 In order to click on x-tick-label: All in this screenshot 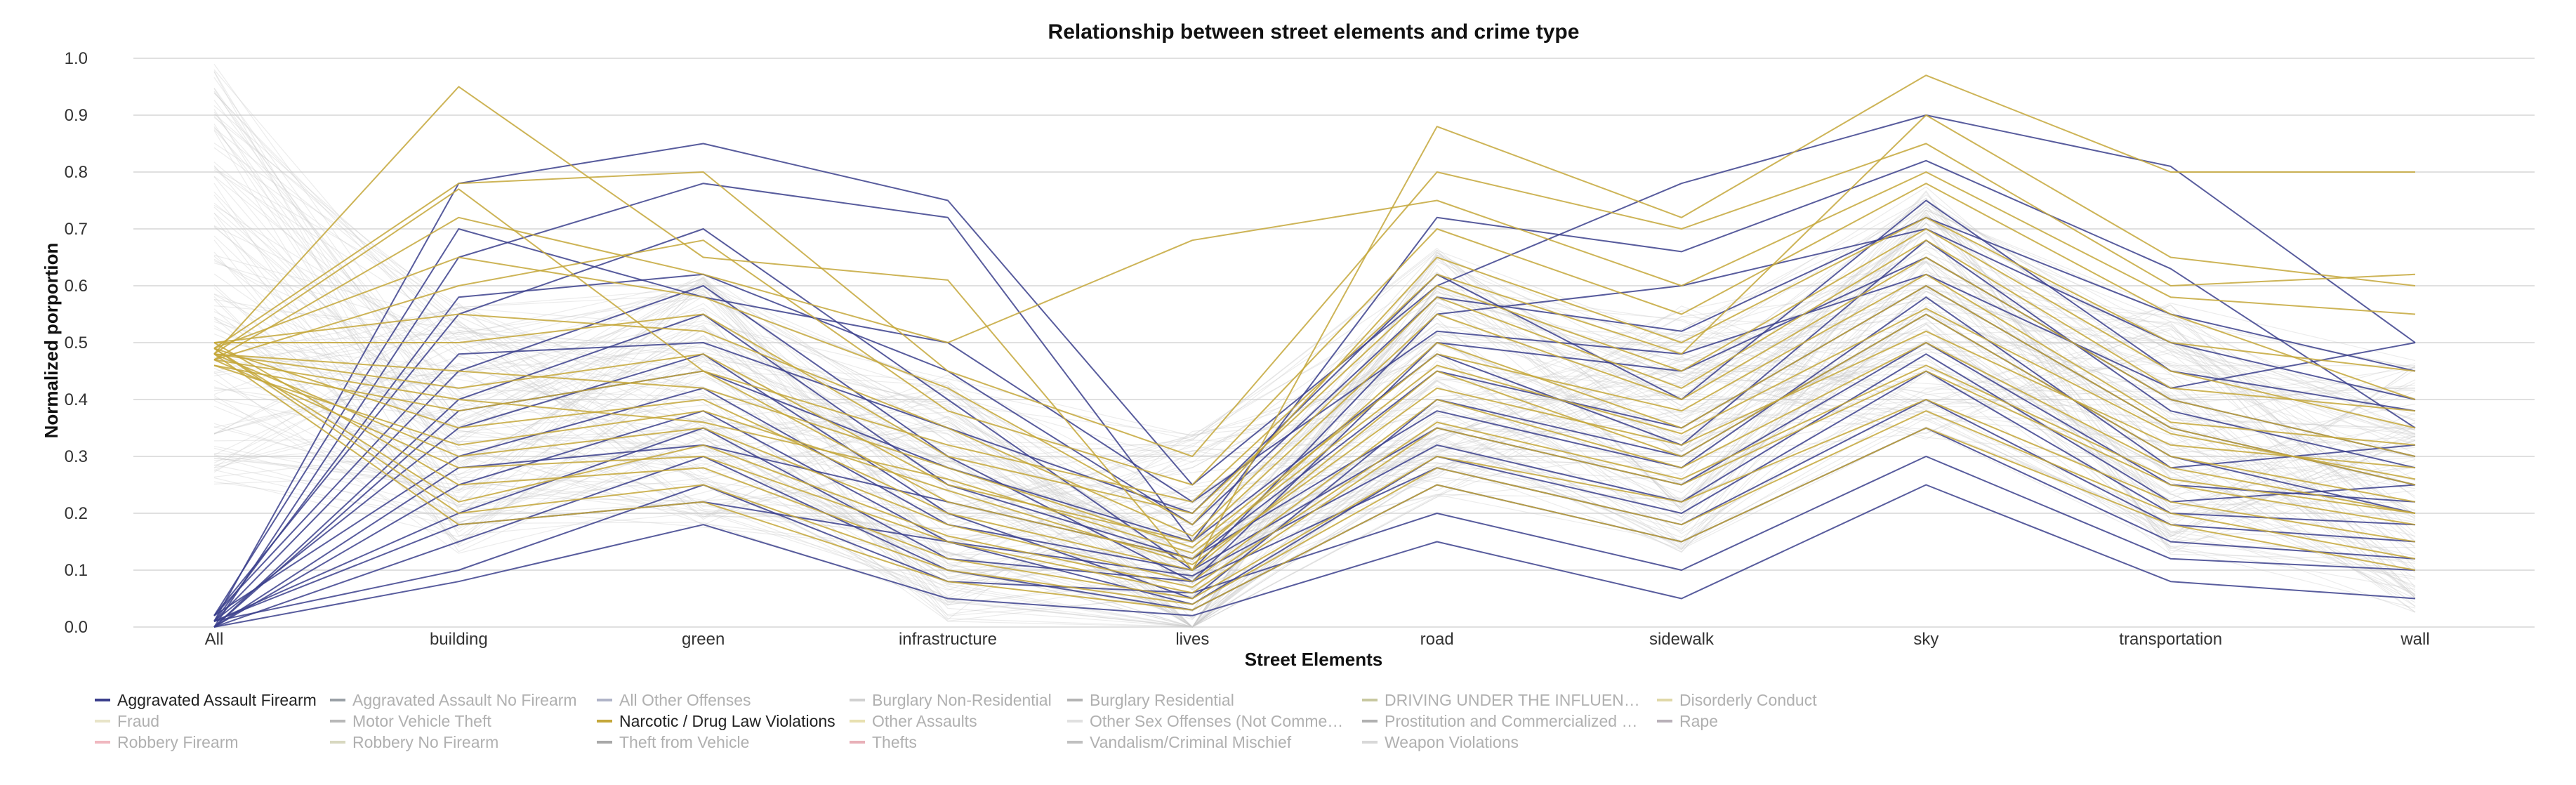, I will do `click(214, 639)`.